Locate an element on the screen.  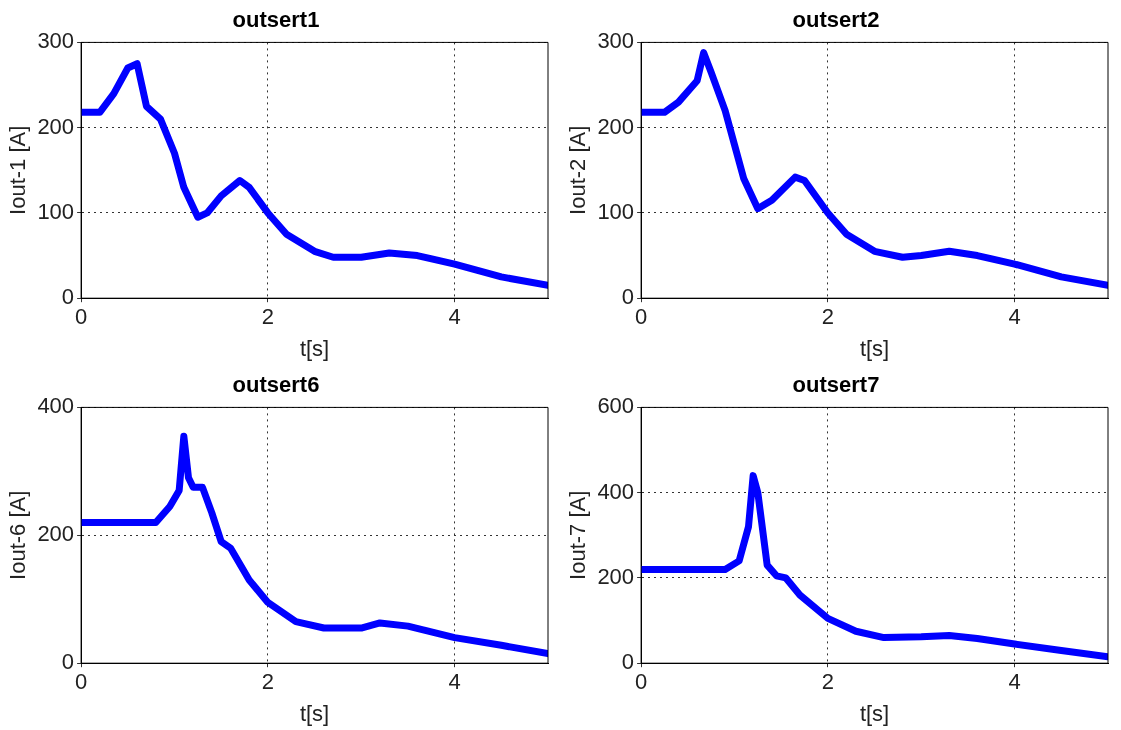
chart-title: outsert2 is located at coordinates (836, 20).